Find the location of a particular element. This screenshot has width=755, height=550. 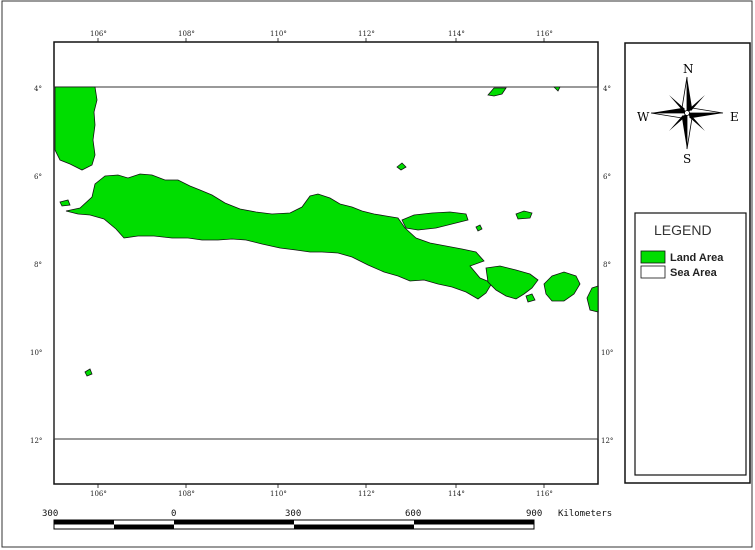

compass-rose: N S E W is located at coordinates (688, 114).